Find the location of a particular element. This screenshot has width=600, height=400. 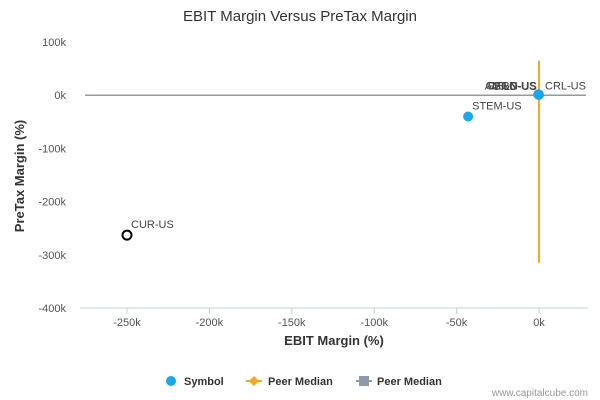

x-tick-label: -250k is located at coordinates (127, 323).